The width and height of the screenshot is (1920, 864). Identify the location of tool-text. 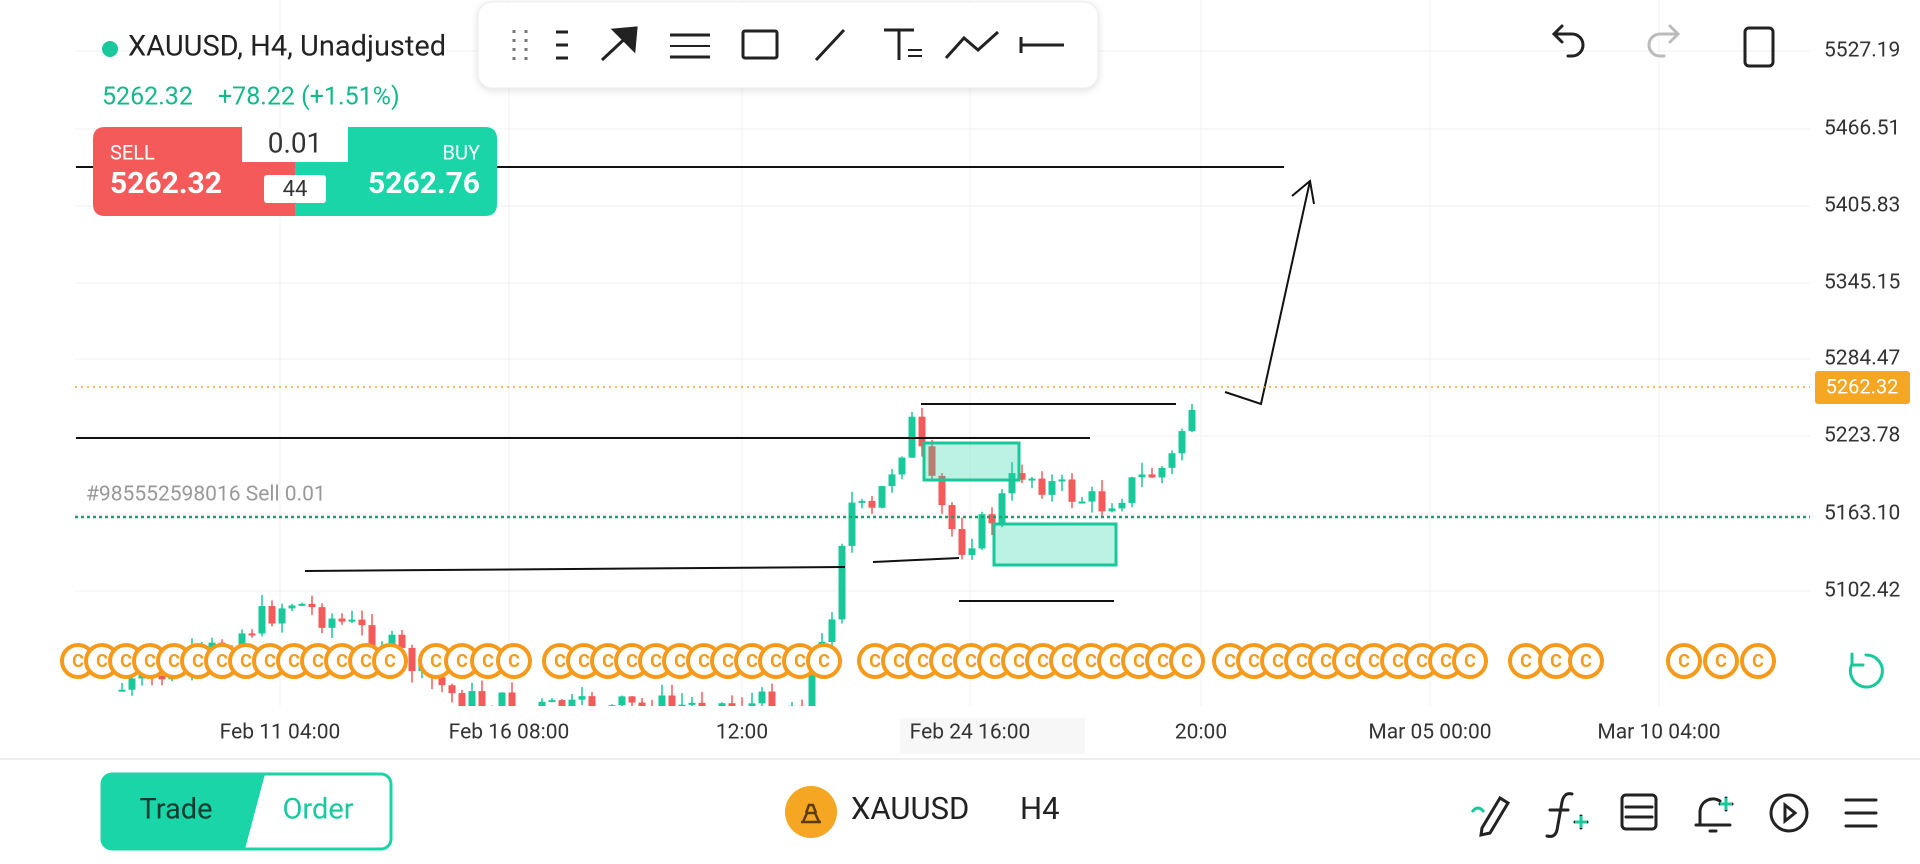
(903, 44).